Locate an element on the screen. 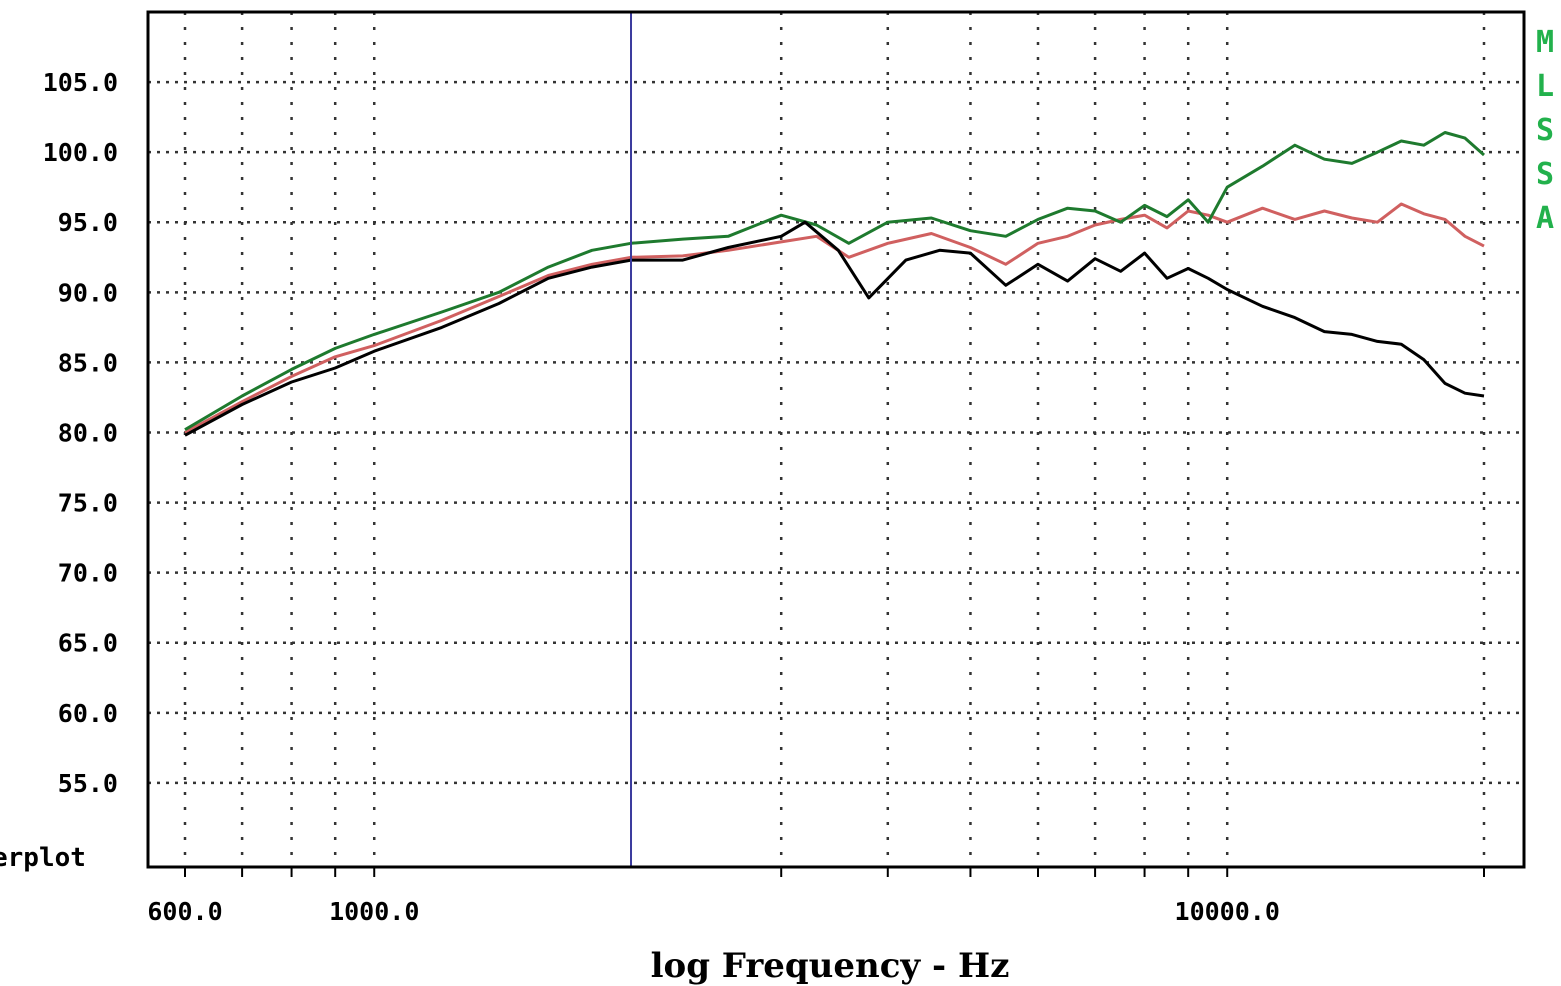  y-tick-label: 100.0 is located at coordinates (80, 152).